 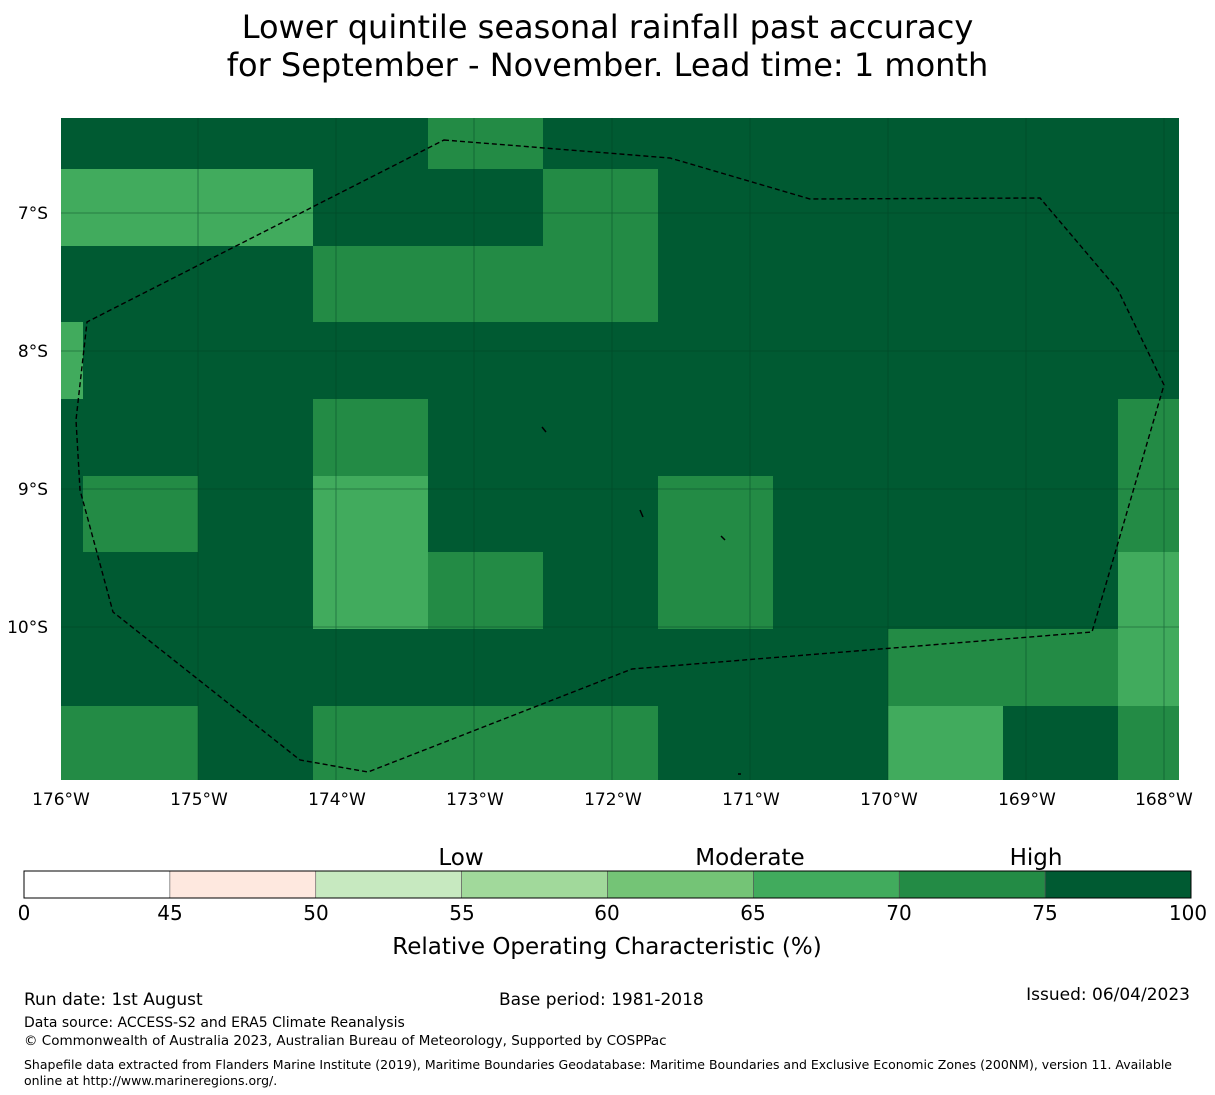 I want to click on category-label-moderate: Moderate, so click(x=749, y=858).